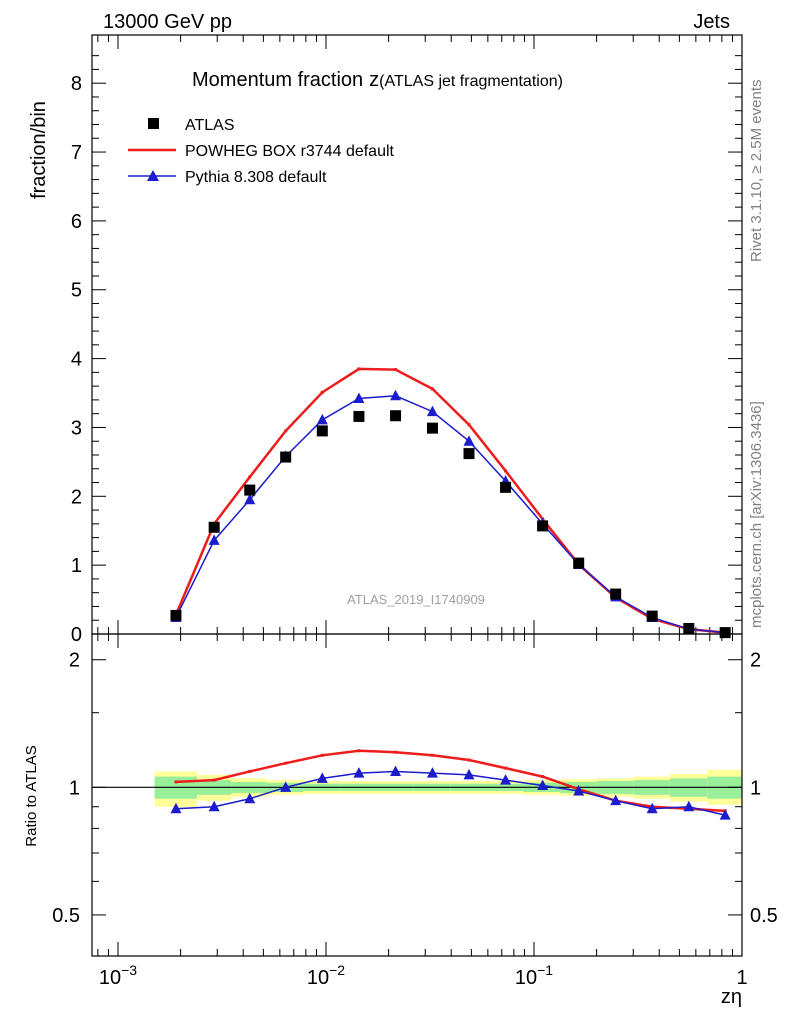 Image resolution: width=786 pixels, height=1024 pixels. What do you see at coordinates (76, 84) in the screenshot?
I see `y-tick-label: 8` at bounding box center [76, 84].